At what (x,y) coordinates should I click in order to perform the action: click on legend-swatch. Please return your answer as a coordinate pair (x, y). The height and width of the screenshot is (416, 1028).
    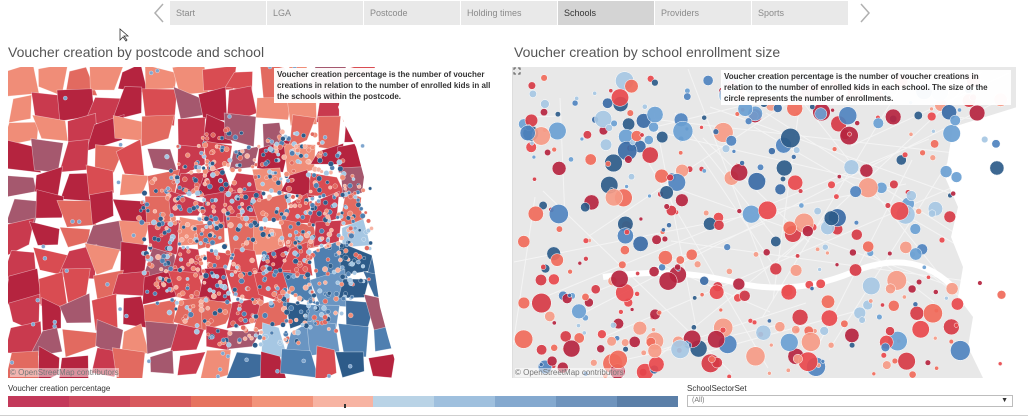
    Looking at the image, I should click on (343, 401).